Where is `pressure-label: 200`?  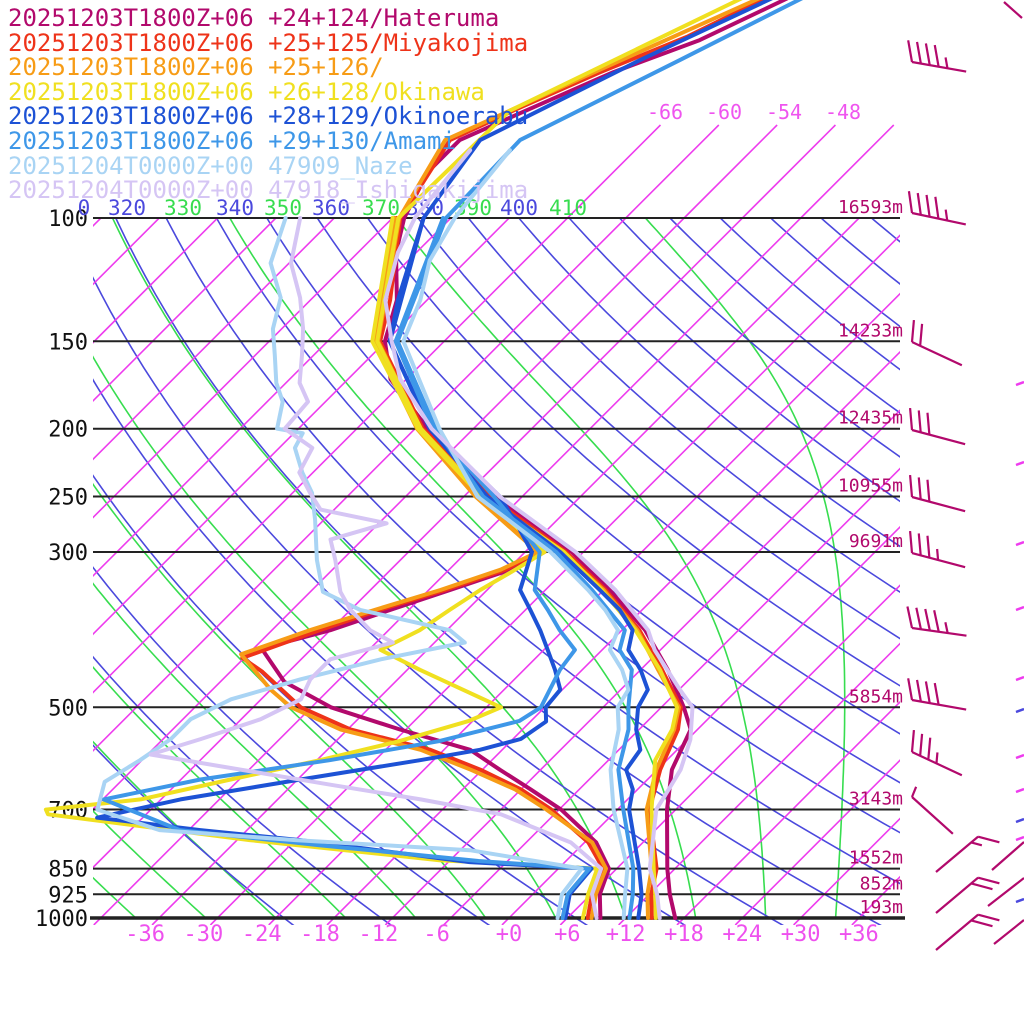 pressure-label: 200 is located at coordinates (68, 430).